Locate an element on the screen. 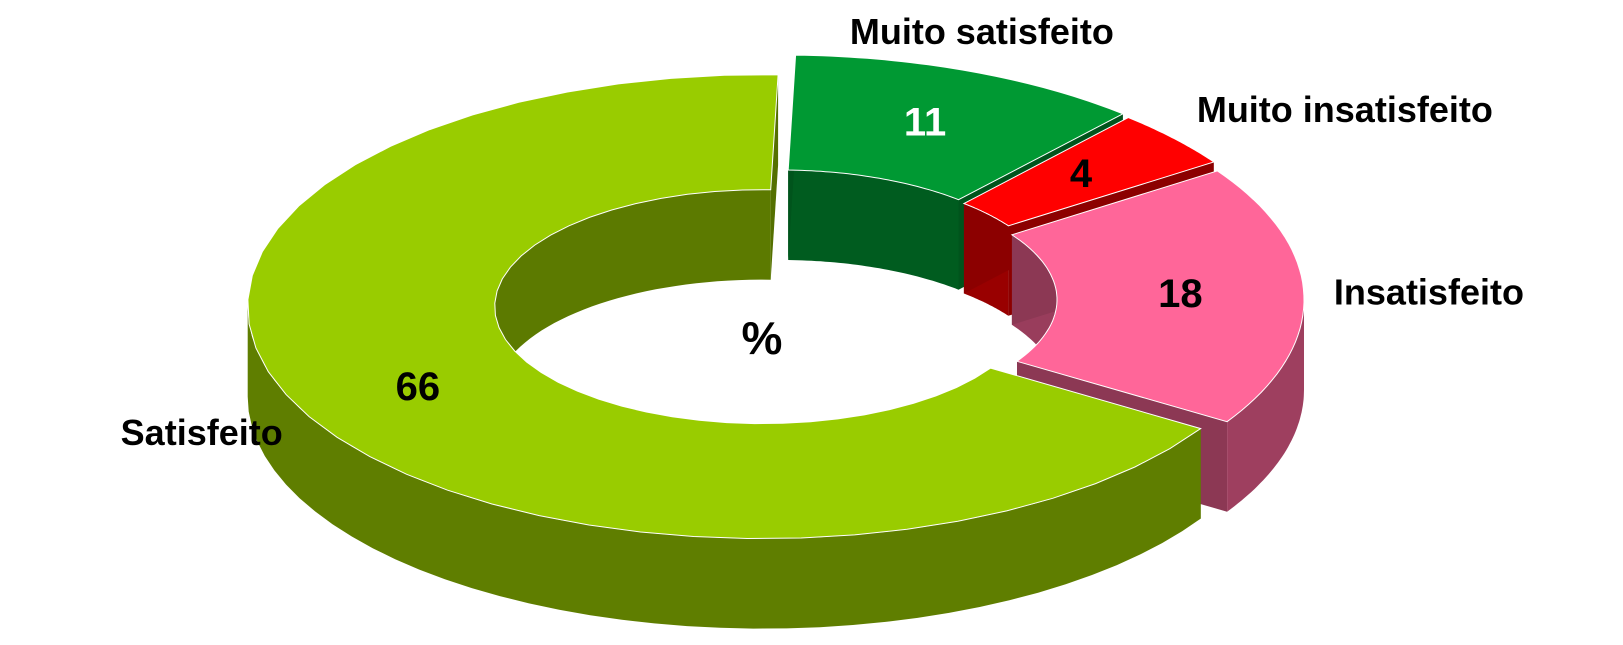  category-label: Satisfeito is located at coordinates (202, 432).